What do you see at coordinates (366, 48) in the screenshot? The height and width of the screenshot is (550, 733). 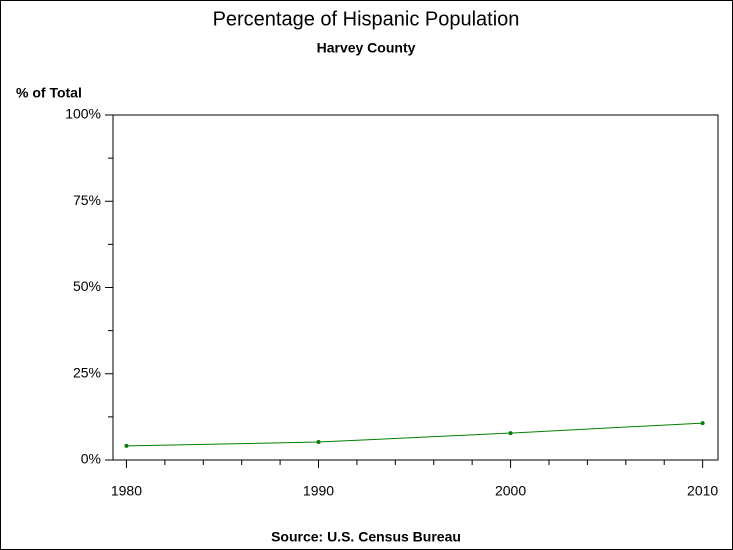 I see `chart-subtitle: Harvey County` at bounding box center [366, 48].